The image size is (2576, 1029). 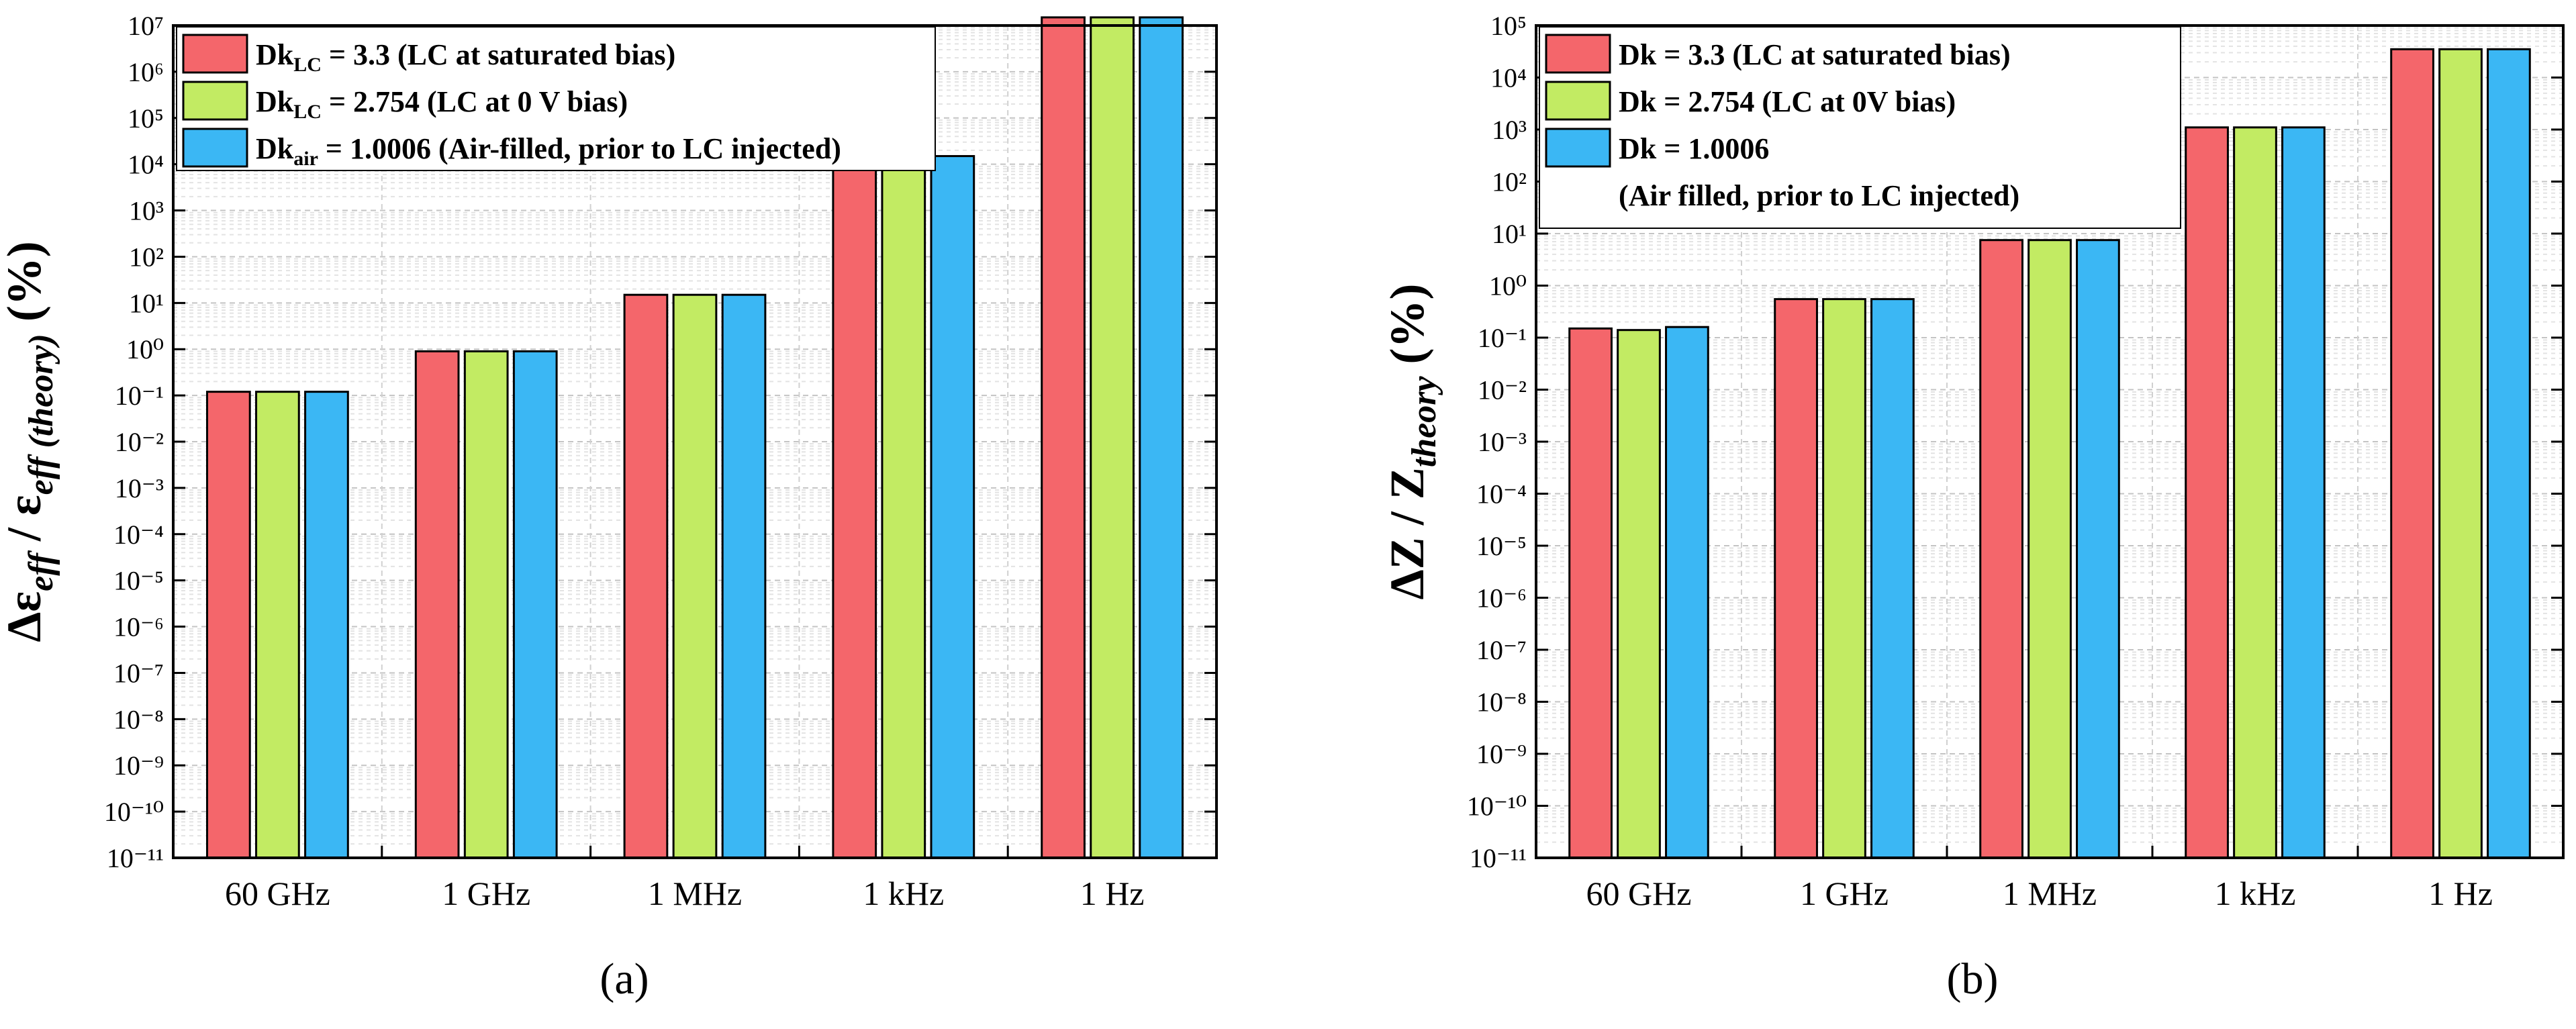 I want to click on legend-label-subscript: air, so click(x=305, y=159).